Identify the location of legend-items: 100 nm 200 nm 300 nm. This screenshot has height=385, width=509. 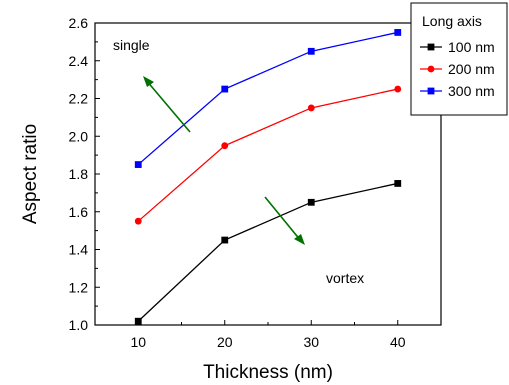
(457, 69).